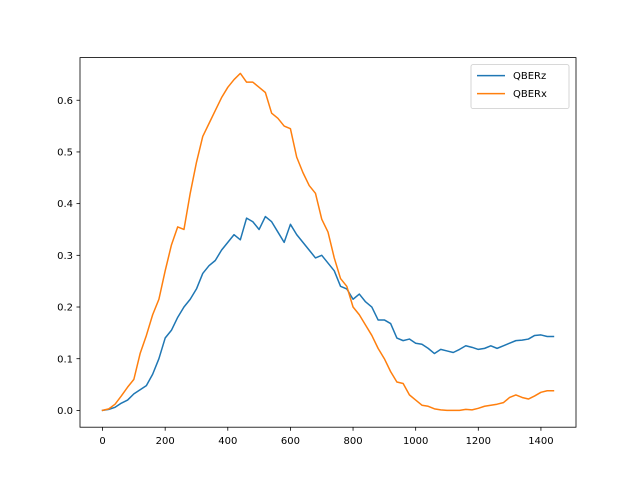  Describe the element at coordinates (65, 256) in the screenshot. I see `y-tick-label: 0.3` at that location.